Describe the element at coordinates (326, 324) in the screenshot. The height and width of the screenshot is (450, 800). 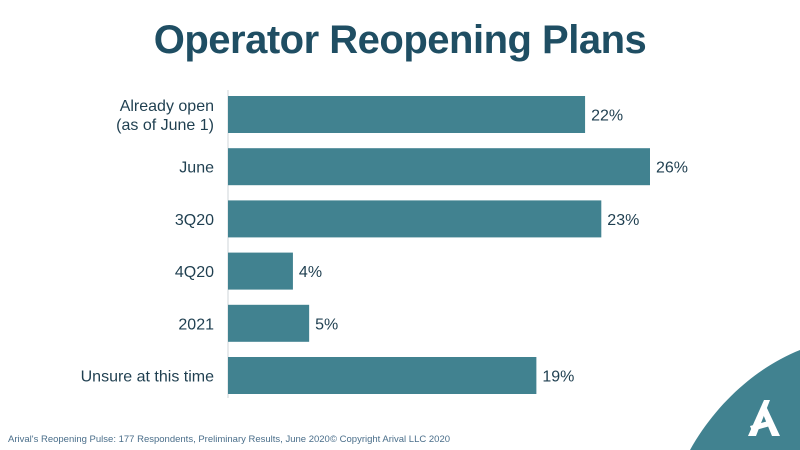
I see `data-label: 5%` at that location.